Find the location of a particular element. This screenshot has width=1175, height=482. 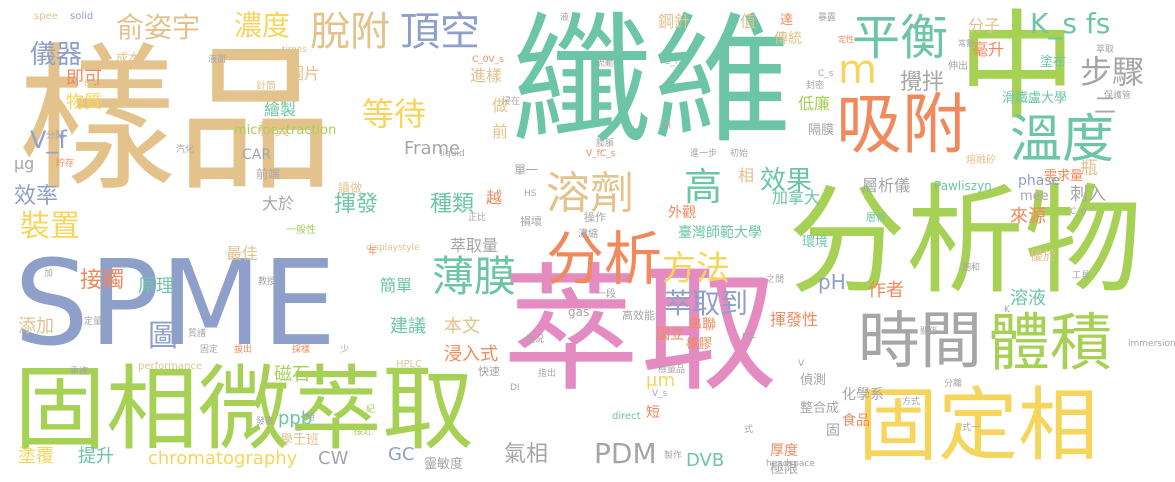

word-mee: mee is located at coordinates (1034, 196).